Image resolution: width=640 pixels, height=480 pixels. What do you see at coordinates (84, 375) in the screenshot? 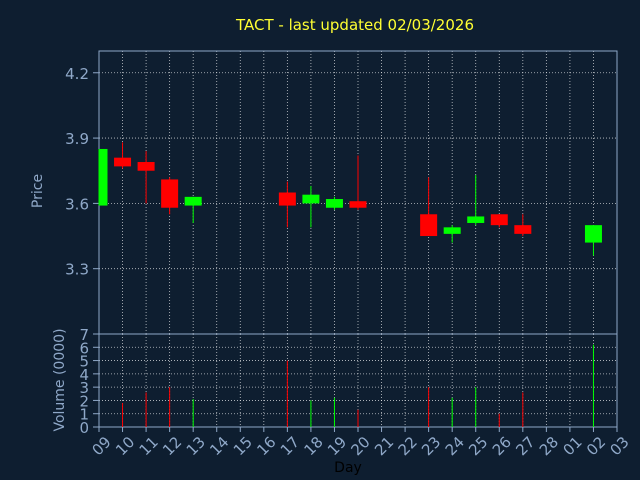
I see `volume-tick-label: 4` at bounding box center [84, 375].